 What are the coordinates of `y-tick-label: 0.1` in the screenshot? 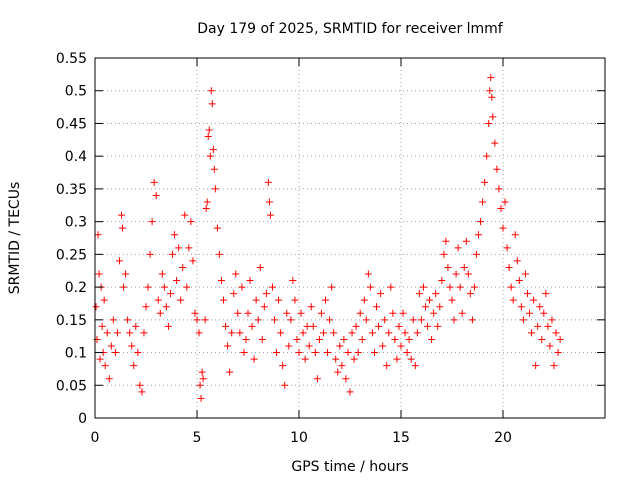 It's located at (76, 354).